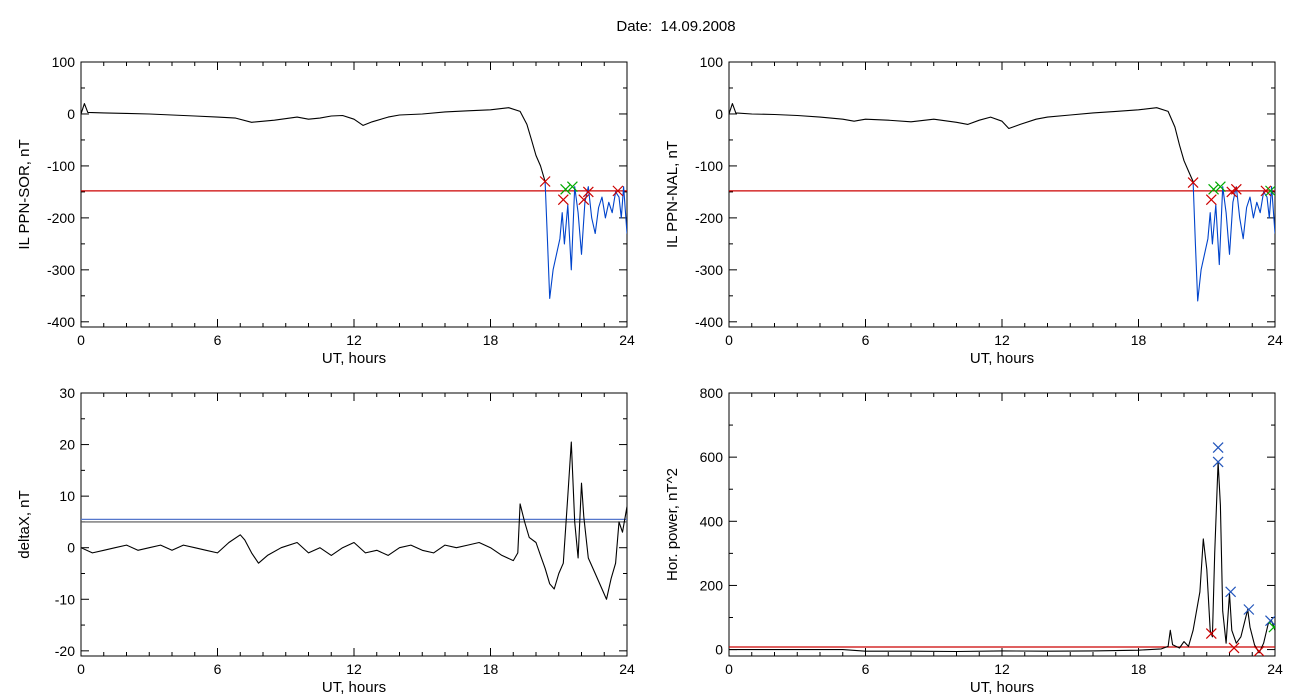 The height and width of the screenshot is (700, 1300). I want to click on y-axis-label: IL PPN-NAL, nT, so click(672, 194).